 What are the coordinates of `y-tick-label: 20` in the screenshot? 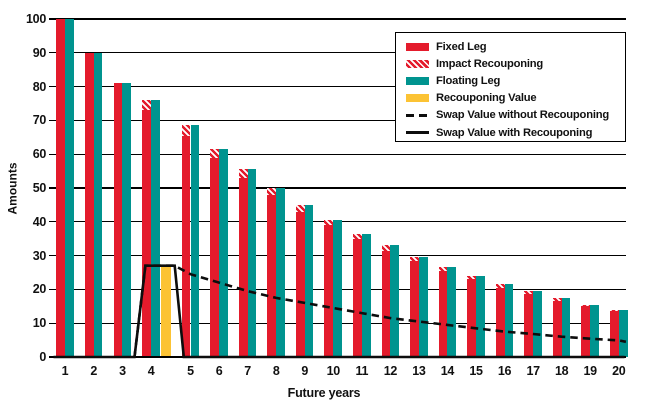 It's located at (39, 289).